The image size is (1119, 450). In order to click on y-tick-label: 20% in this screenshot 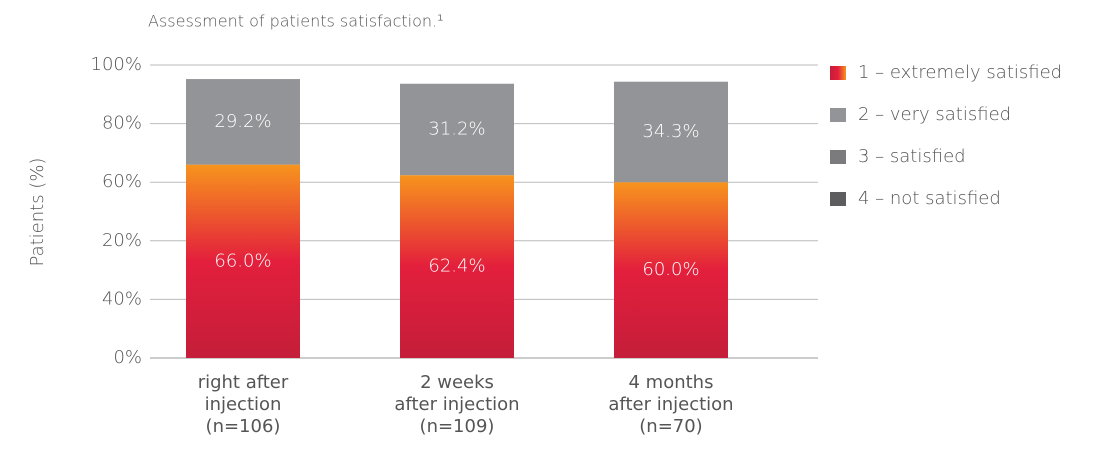, I will do `click(122, 240)`.